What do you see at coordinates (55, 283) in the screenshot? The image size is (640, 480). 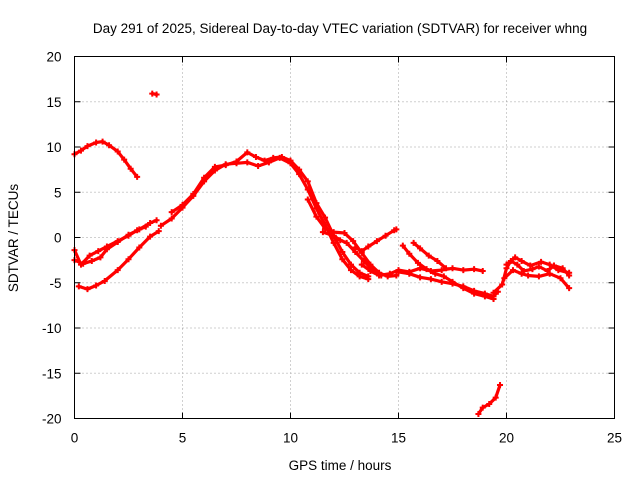 I see `y-tick-label: -5` at bounding box center [55, 283].